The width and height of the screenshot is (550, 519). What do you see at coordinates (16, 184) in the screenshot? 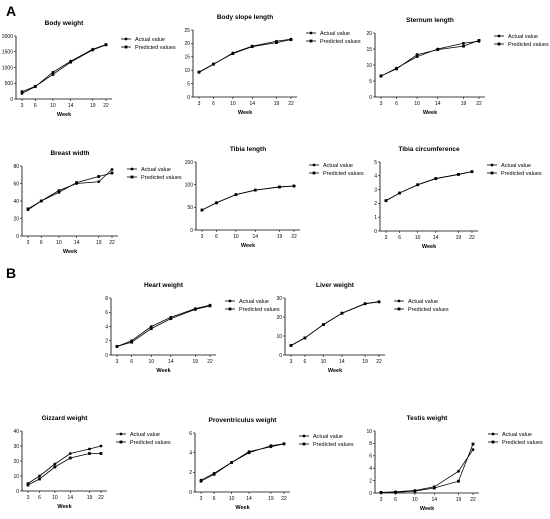
I see `y-tick-label: 60` at bounding box center [16, 184].